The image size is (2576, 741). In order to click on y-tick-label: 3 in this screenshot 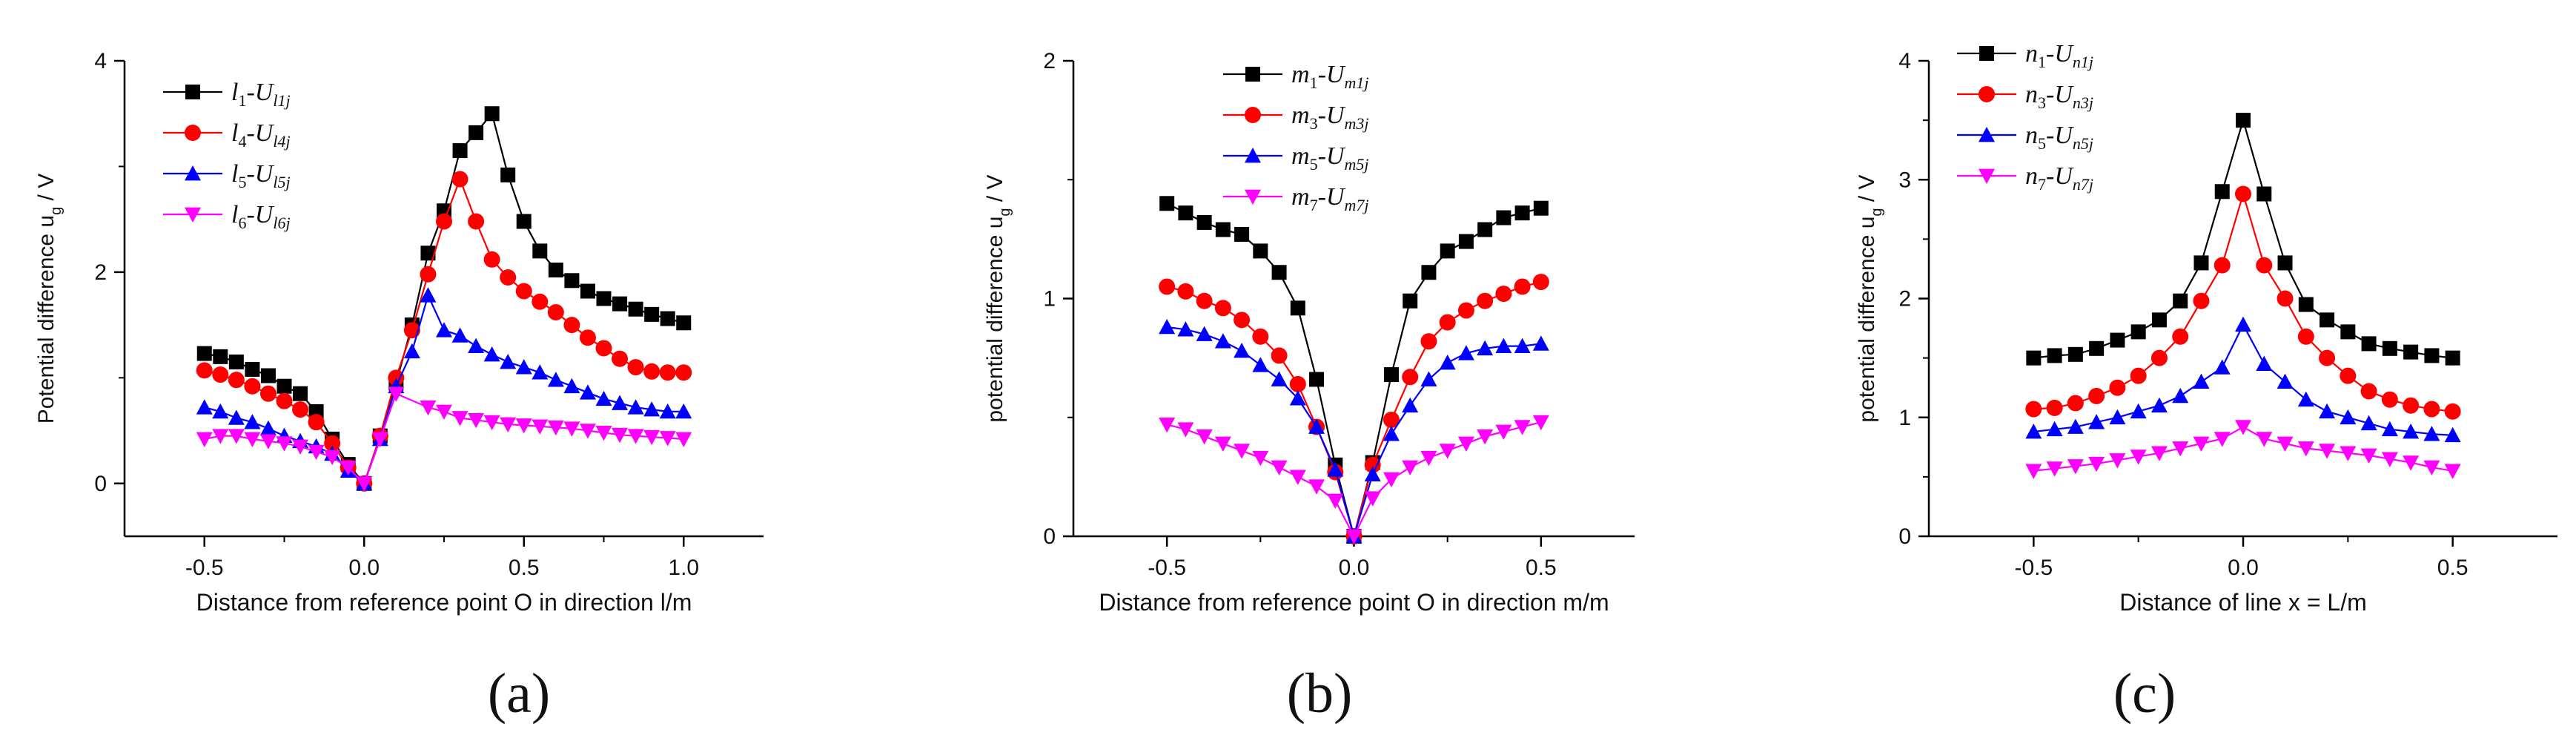, I will do `click(1904, 180)`.